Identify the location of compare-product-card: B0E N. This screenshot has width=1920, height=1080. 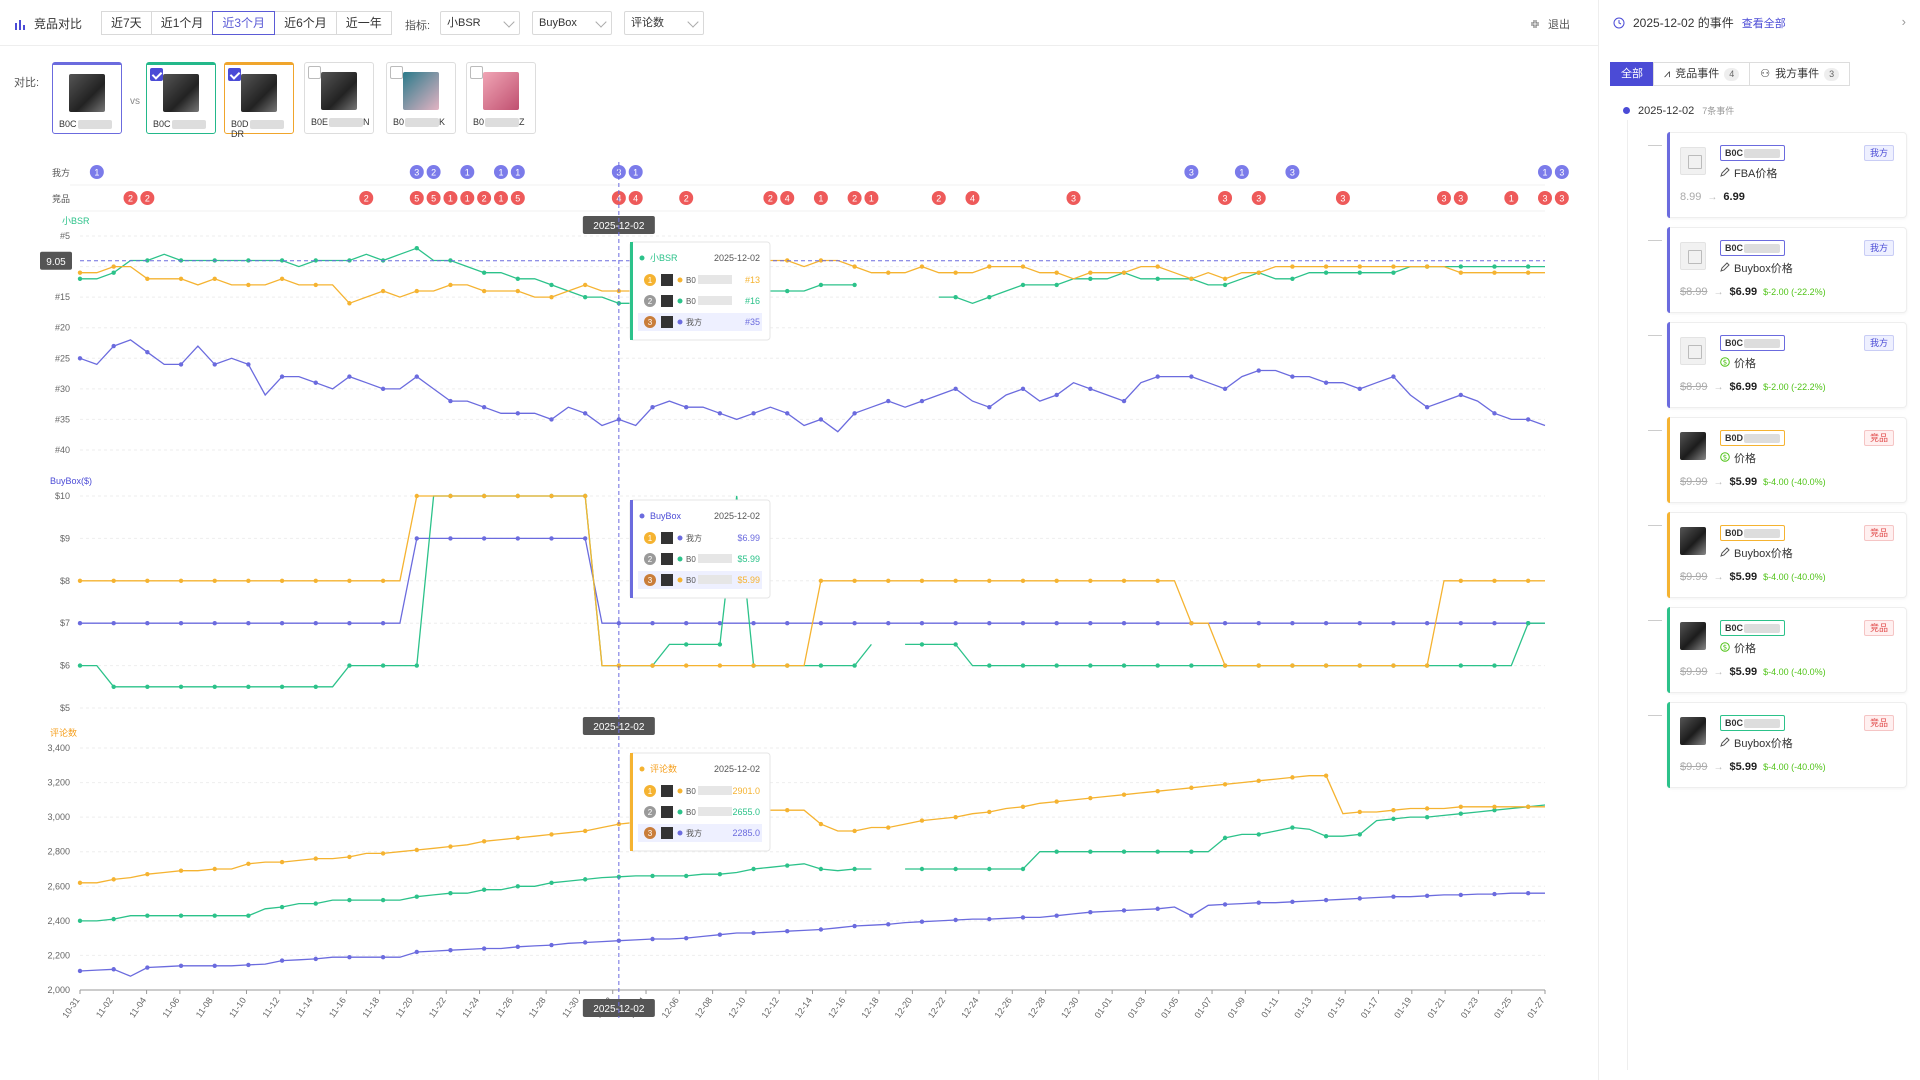
(339, 98).